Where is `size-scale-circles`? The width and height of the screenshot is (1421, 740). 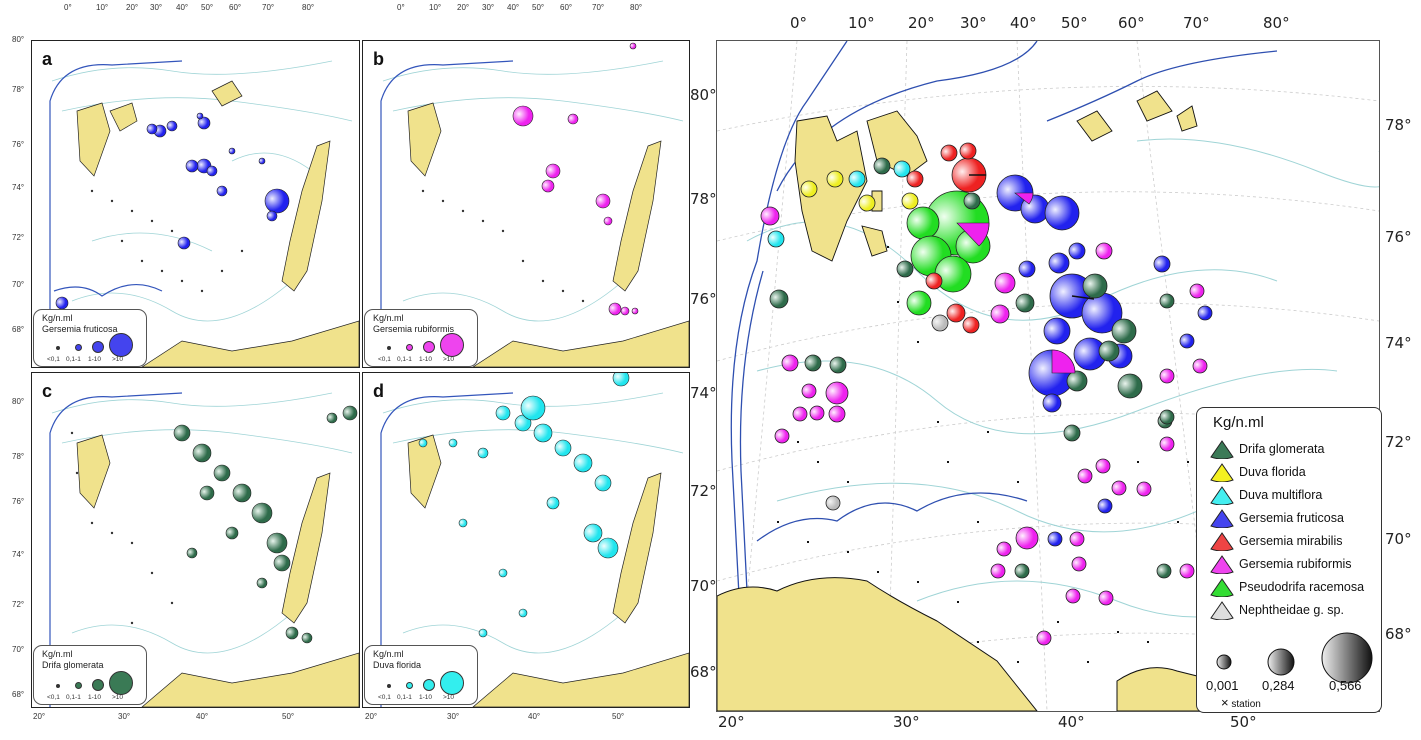
size-scale-circles is located at coordinates (1294, 658).